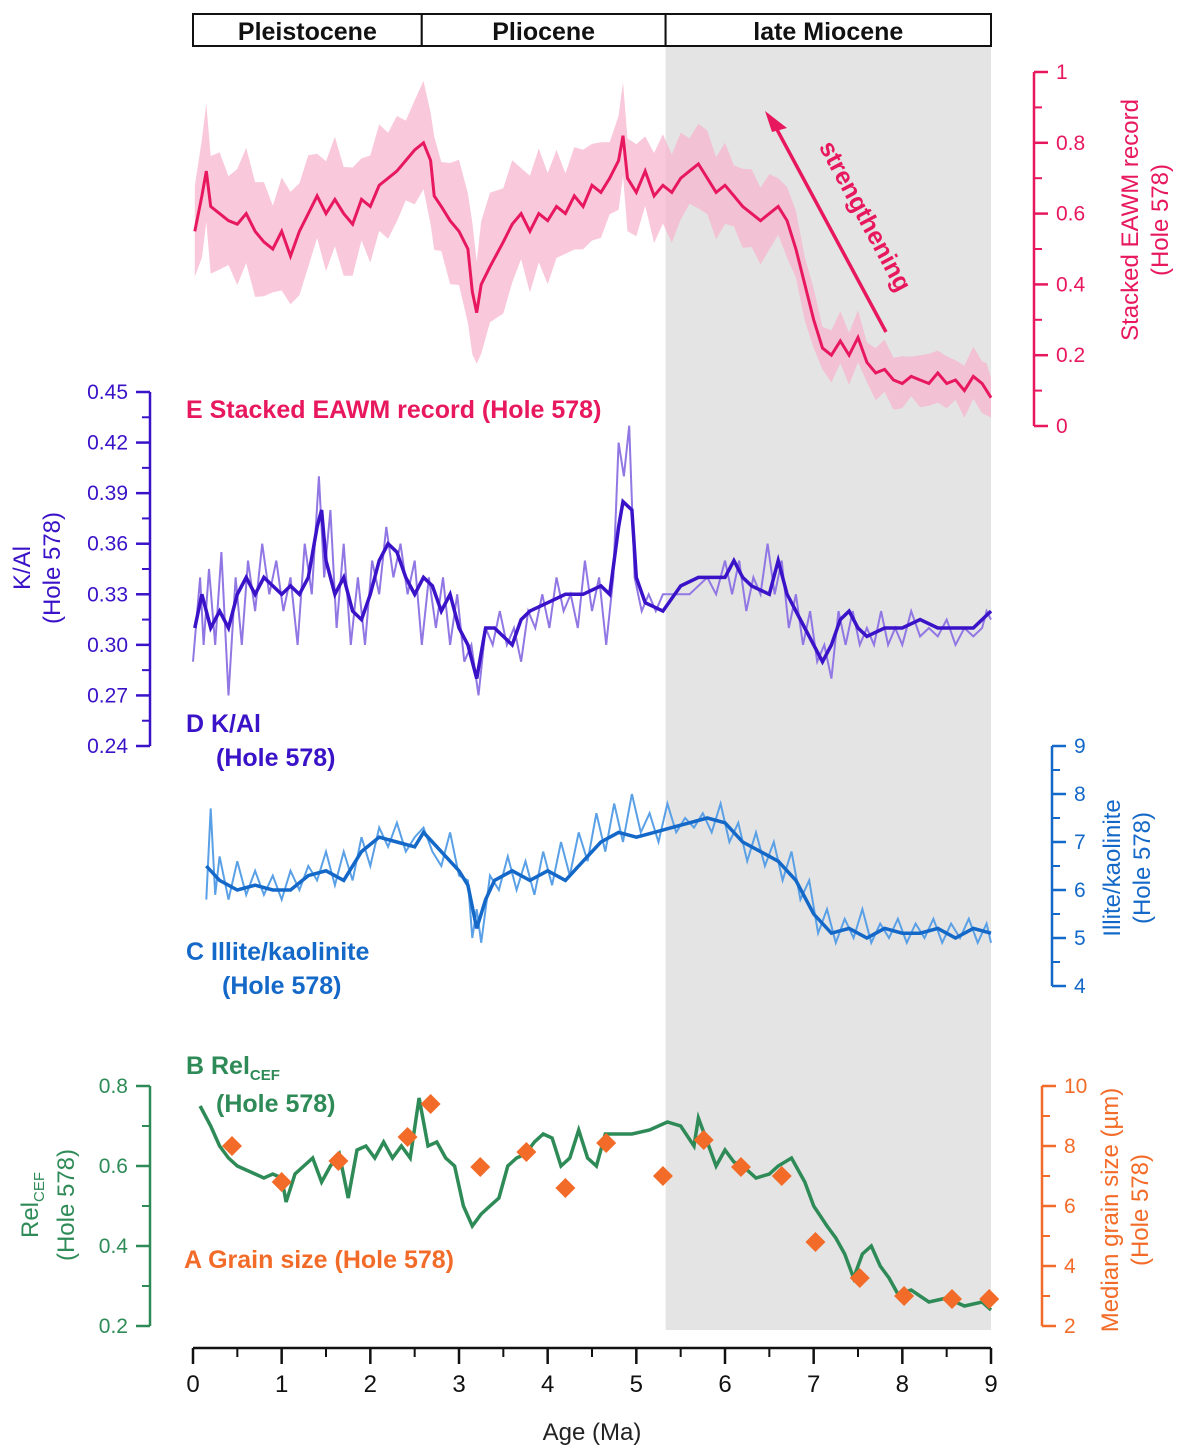 This screenshot has height=1456, width=1186. What do you see at coordinates (218, 1066) in the screenshot?
I see `relcef-panel-label-main: B Rel` at bounding box center [218, 1066].